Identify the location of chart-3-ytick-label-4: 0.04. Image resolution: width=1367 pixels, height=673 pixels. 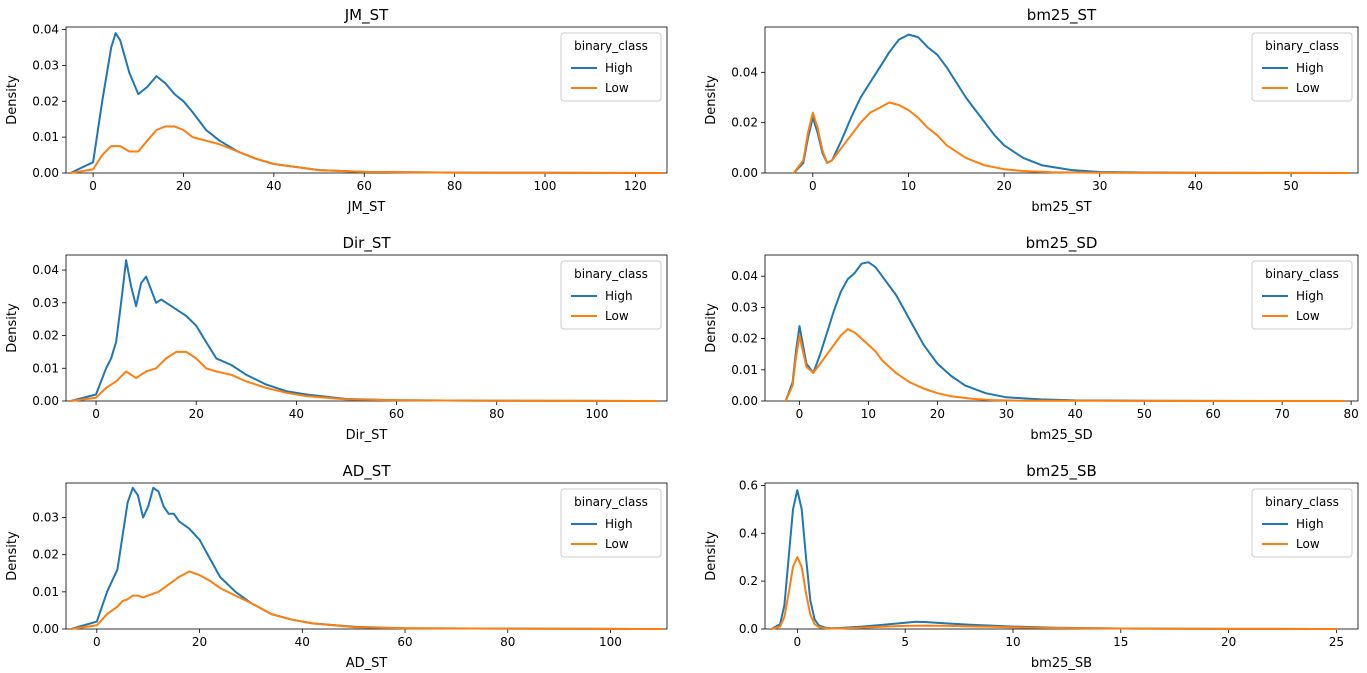
(45, 270).